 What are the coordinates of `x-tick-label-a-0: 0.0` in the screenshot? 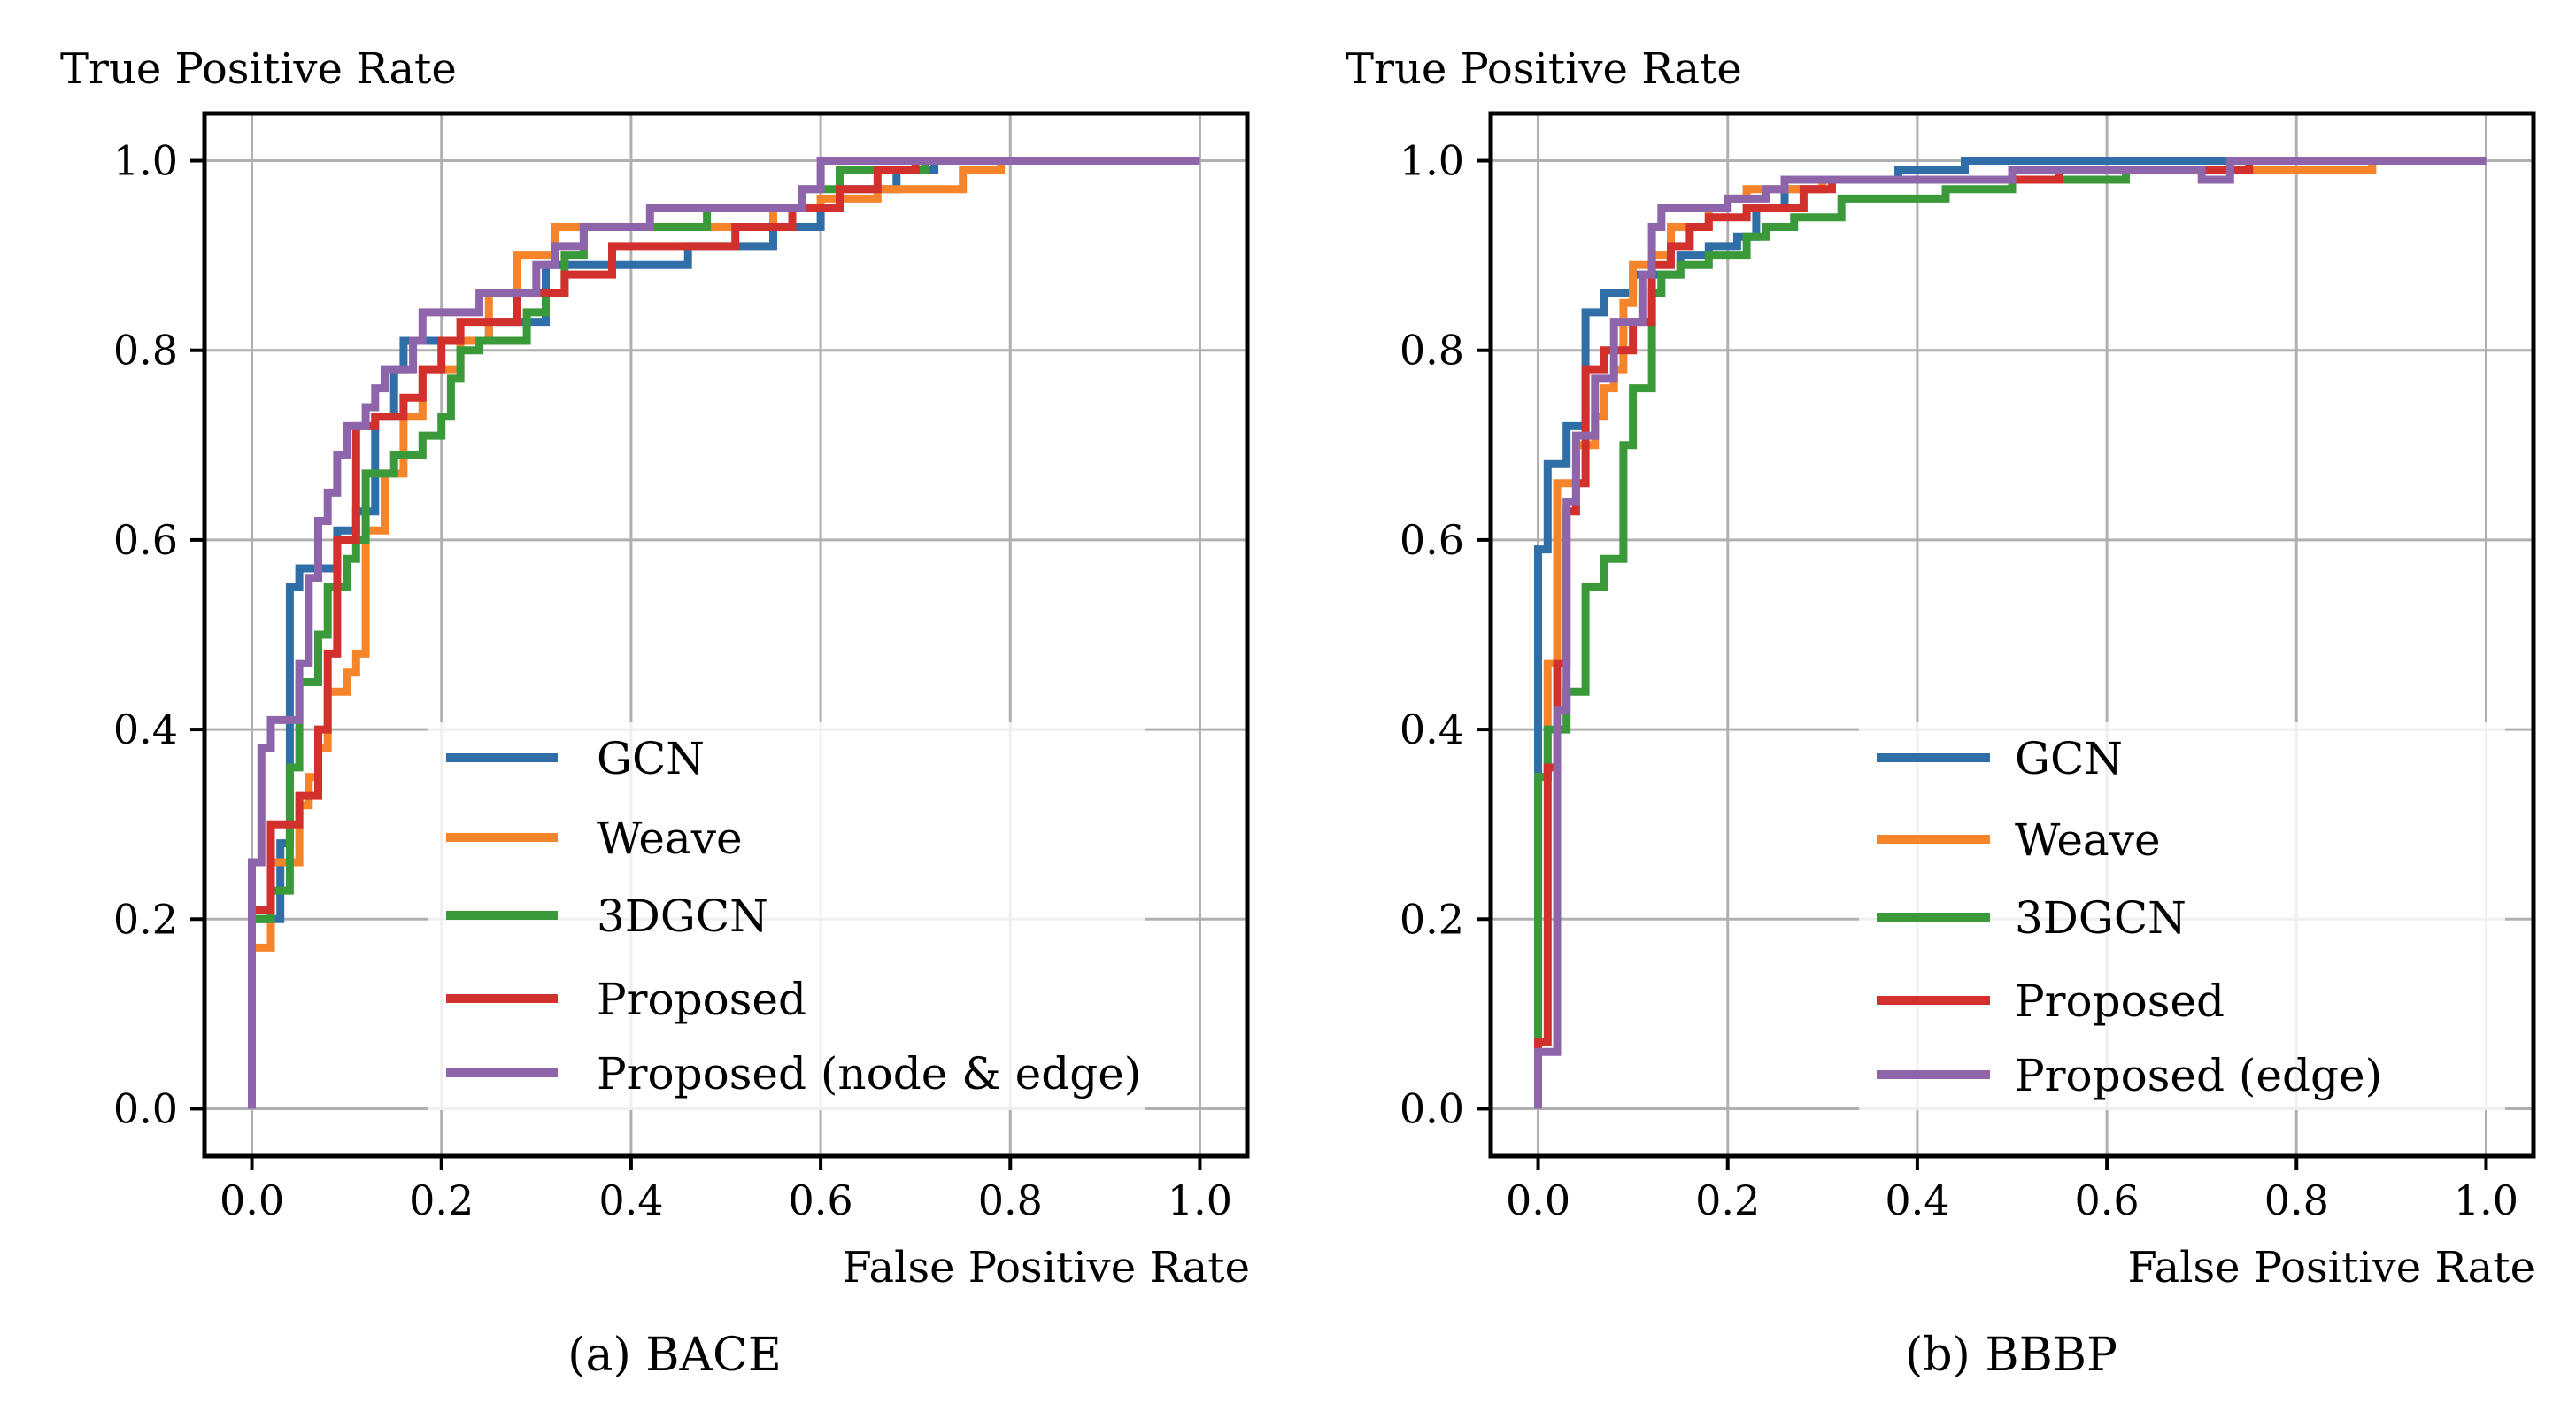 It's located at (252, 1200).